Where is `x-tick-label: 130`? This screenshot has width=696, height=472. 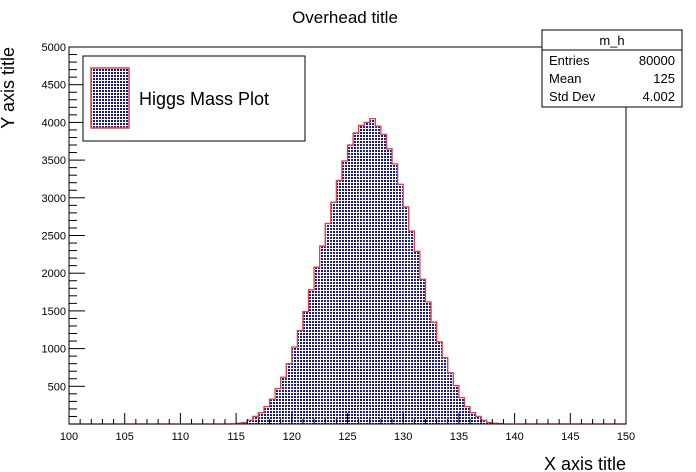 x-tick-label: 130 is located at coordinates (403, 437).